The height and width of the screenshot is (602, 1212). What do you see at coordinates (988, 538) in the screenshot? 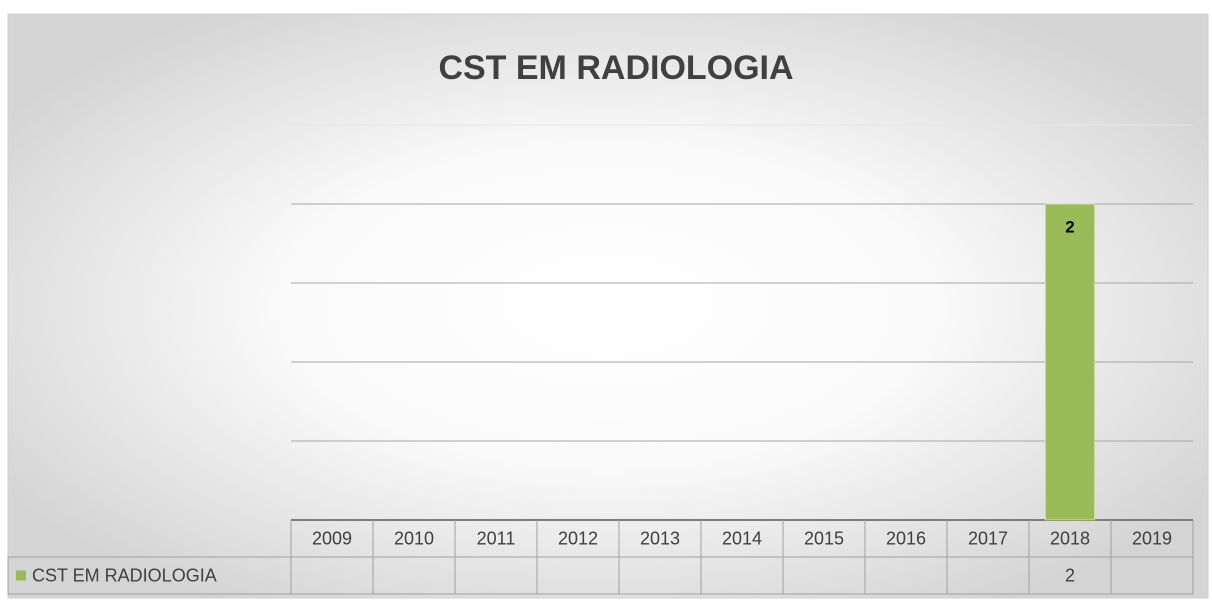
I see `x-tick-label: 2017` at bounding box center [988, 538].